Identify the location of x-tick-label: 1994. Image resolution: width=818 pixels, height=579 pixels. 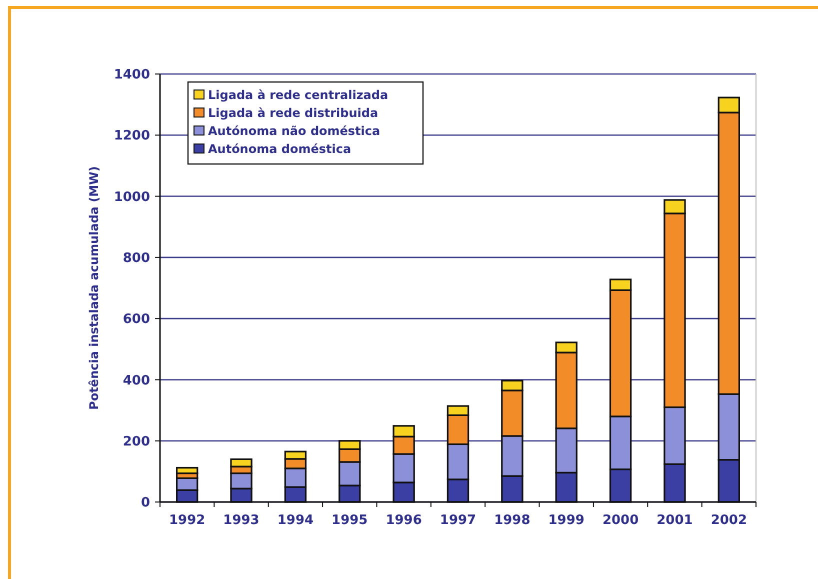
(295, 520).